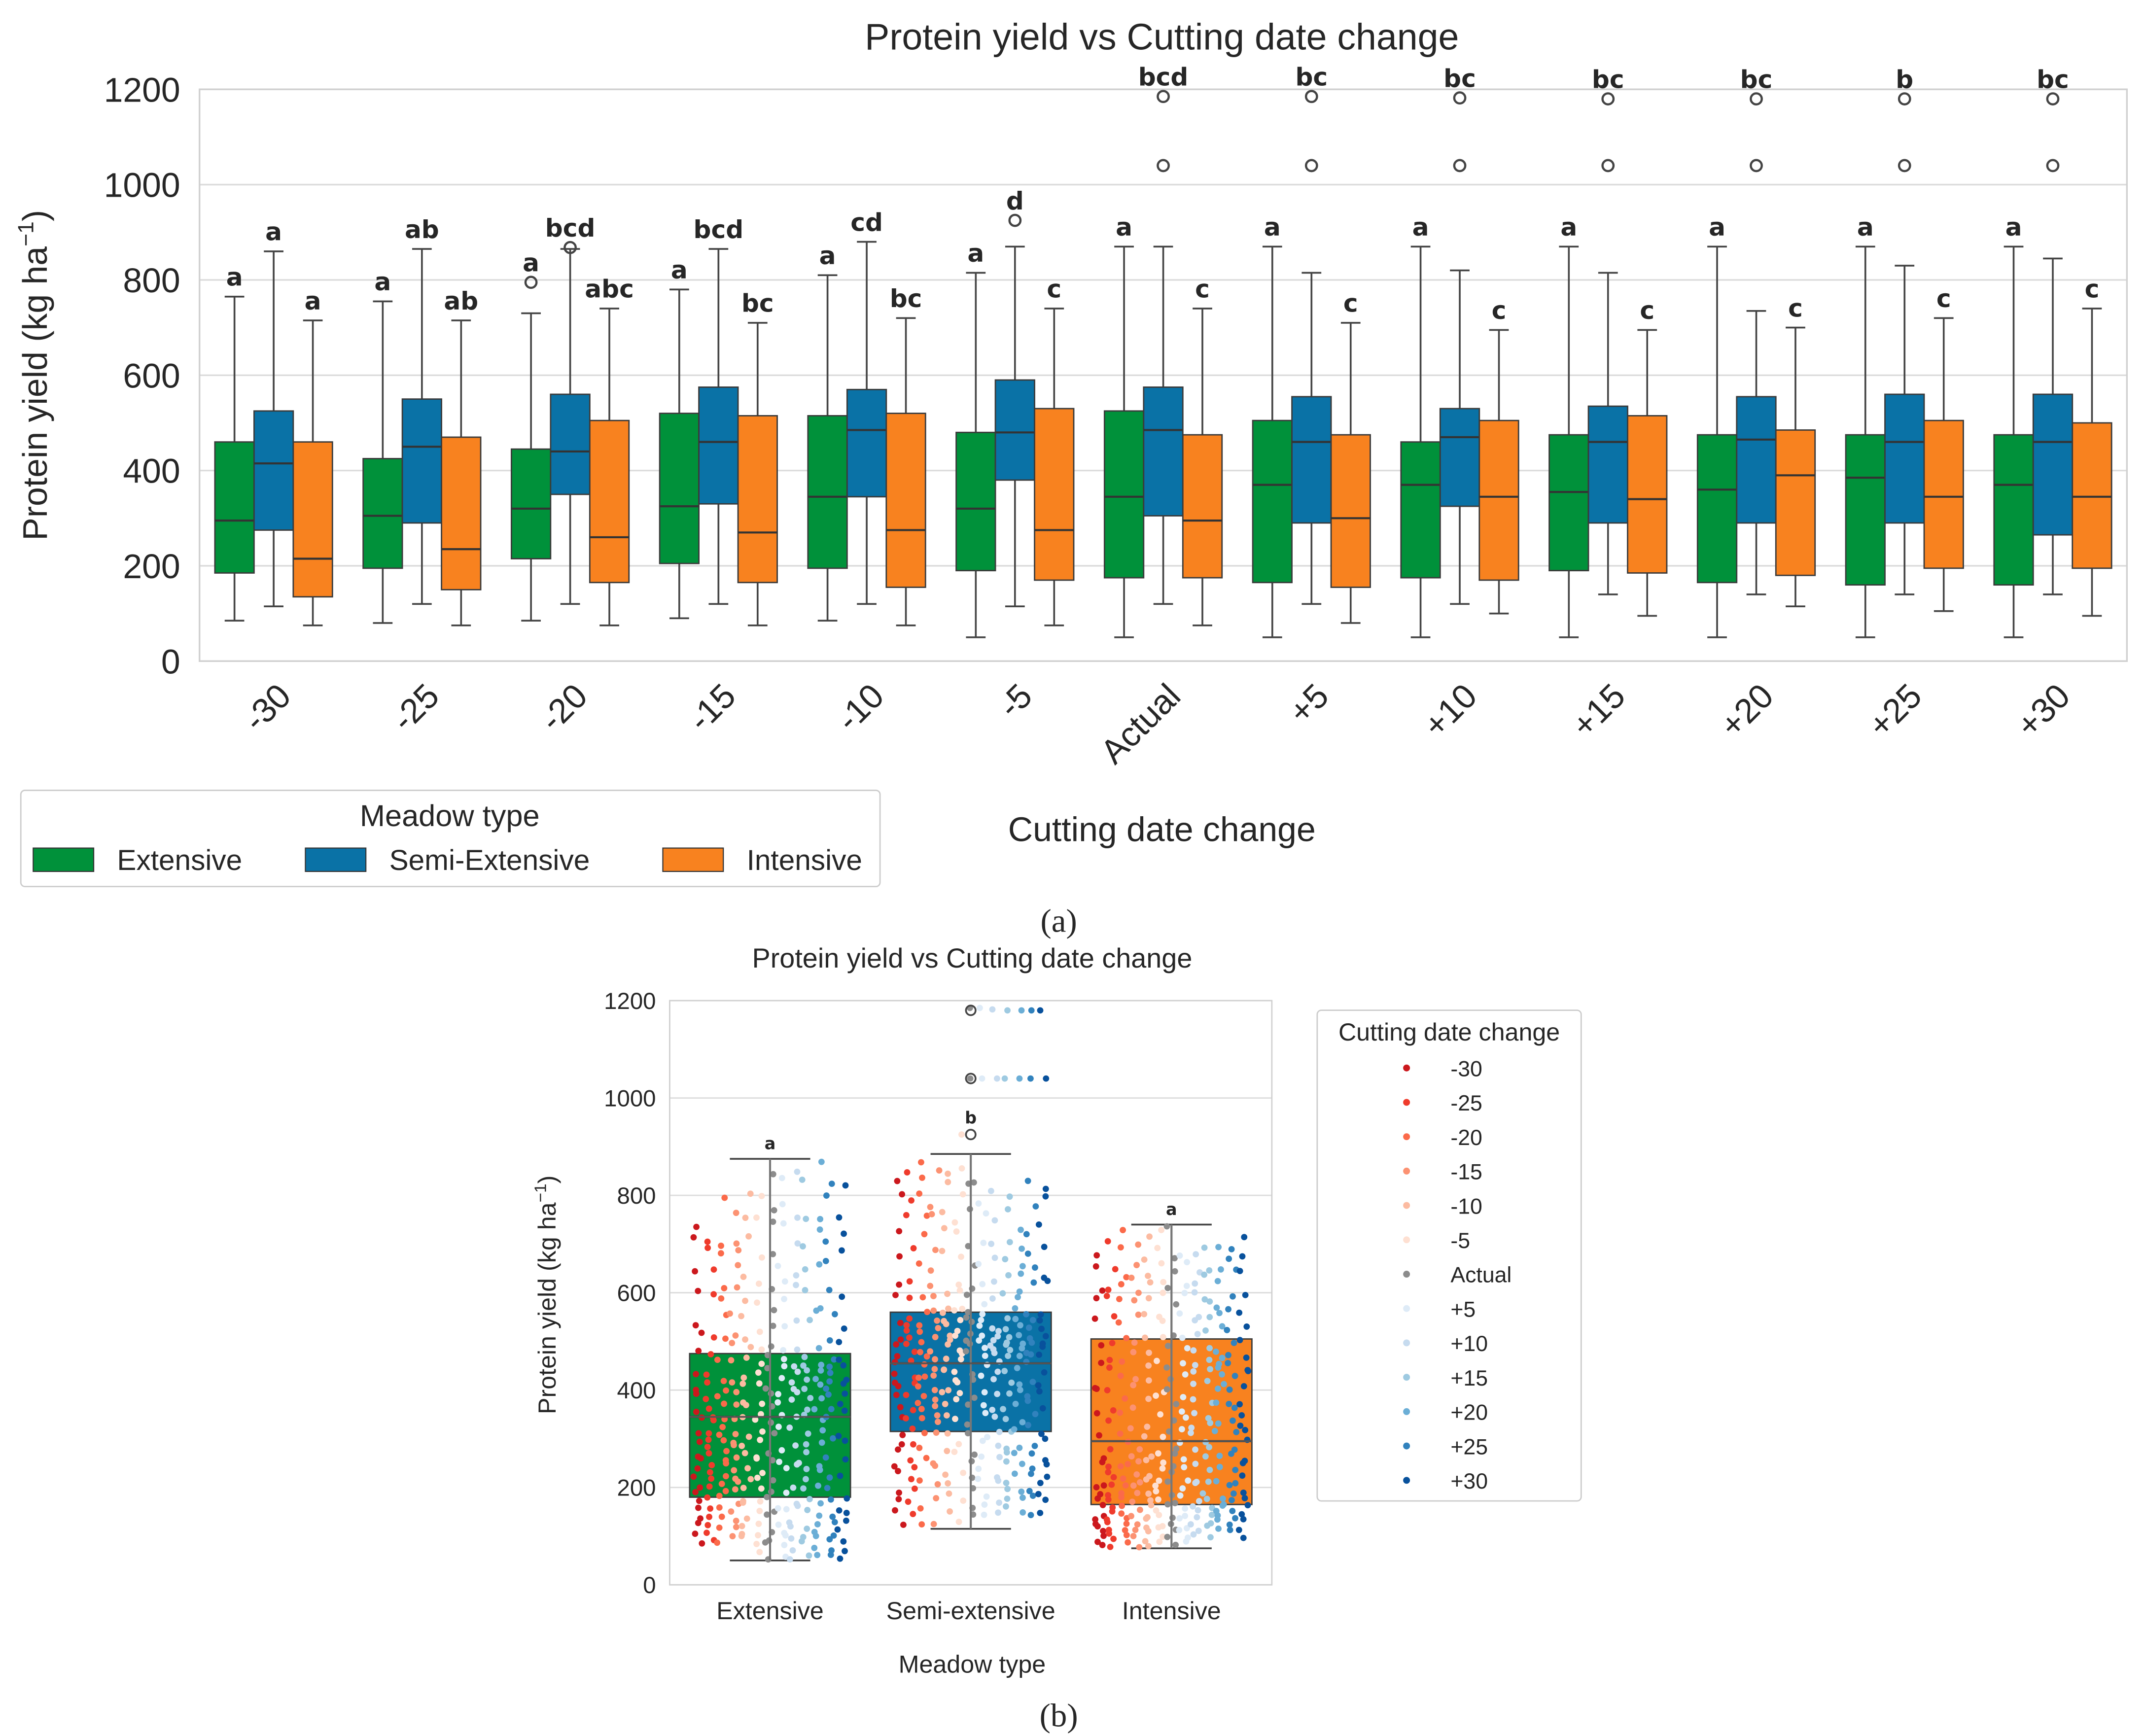 This screenshot has height=1736, width=2145. Describe the element at coordinates (1272, 227) in the screenshot. I see `significance-letter: a` at that location.